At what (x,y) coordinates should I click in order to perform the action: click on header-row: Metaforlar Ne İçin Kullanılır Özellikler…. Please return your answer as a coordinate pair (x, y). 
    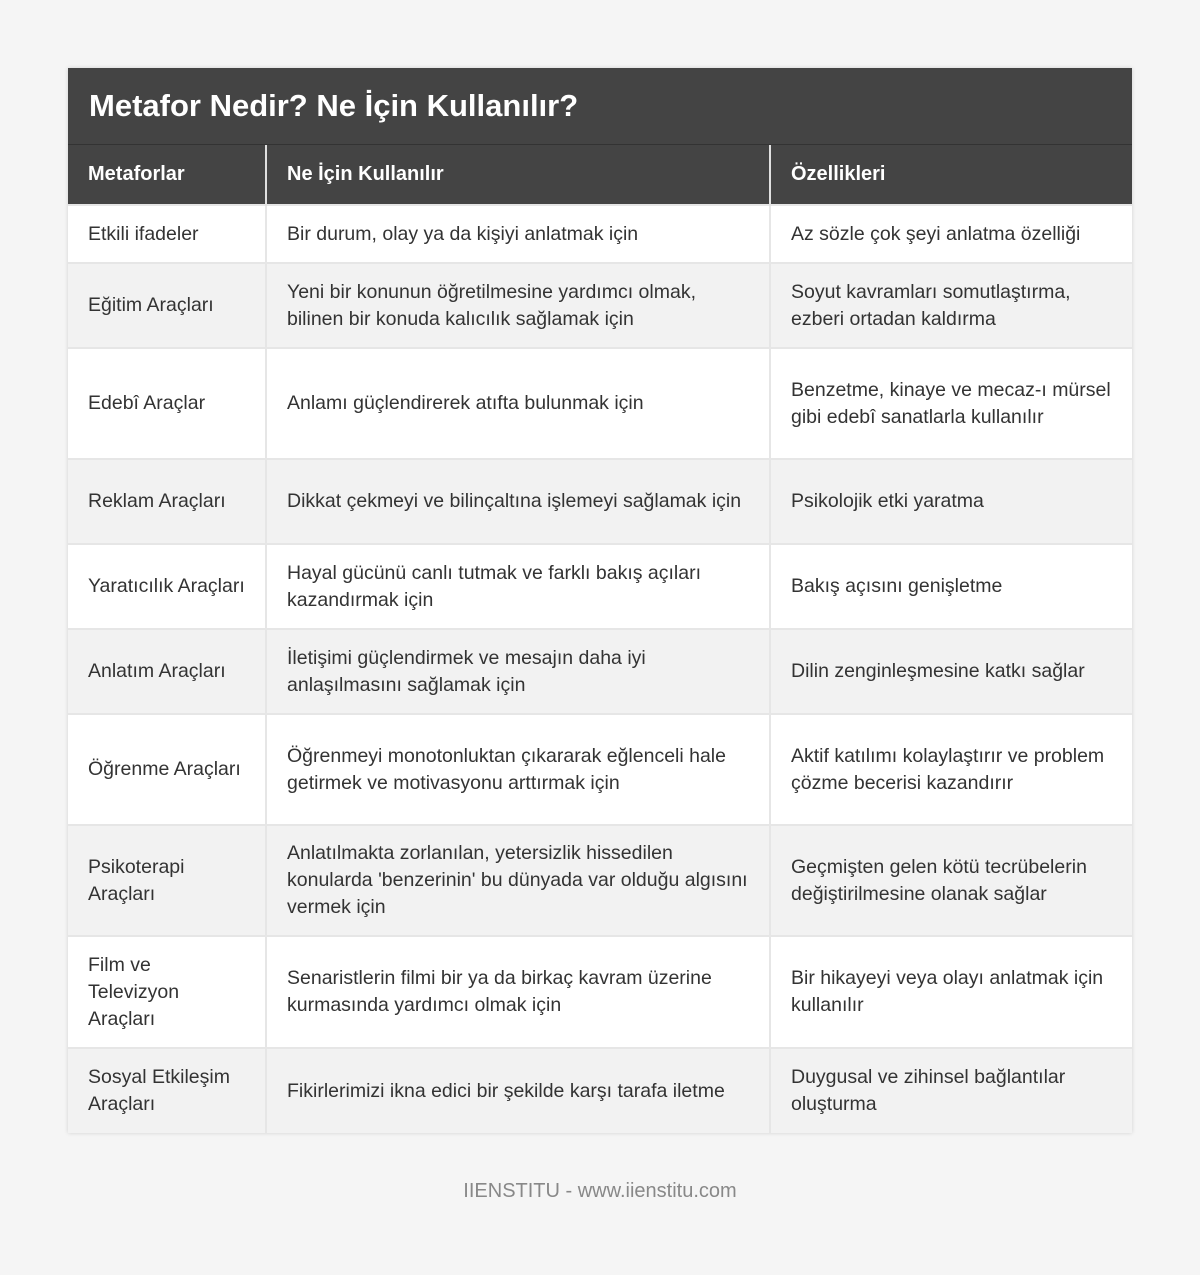
    Looking at the image, I should click on (600, 175).